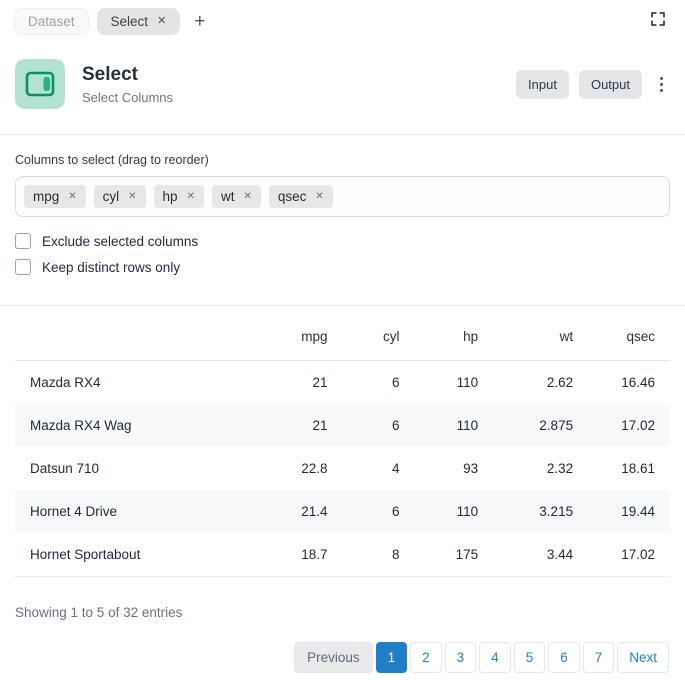 Image resolution: width=685 pixels, height=680 pixels. What do you see at coordinates (46, 196) in the screenshot?
I see `column-chip-label: mpg` at bounding box center [46, 196].